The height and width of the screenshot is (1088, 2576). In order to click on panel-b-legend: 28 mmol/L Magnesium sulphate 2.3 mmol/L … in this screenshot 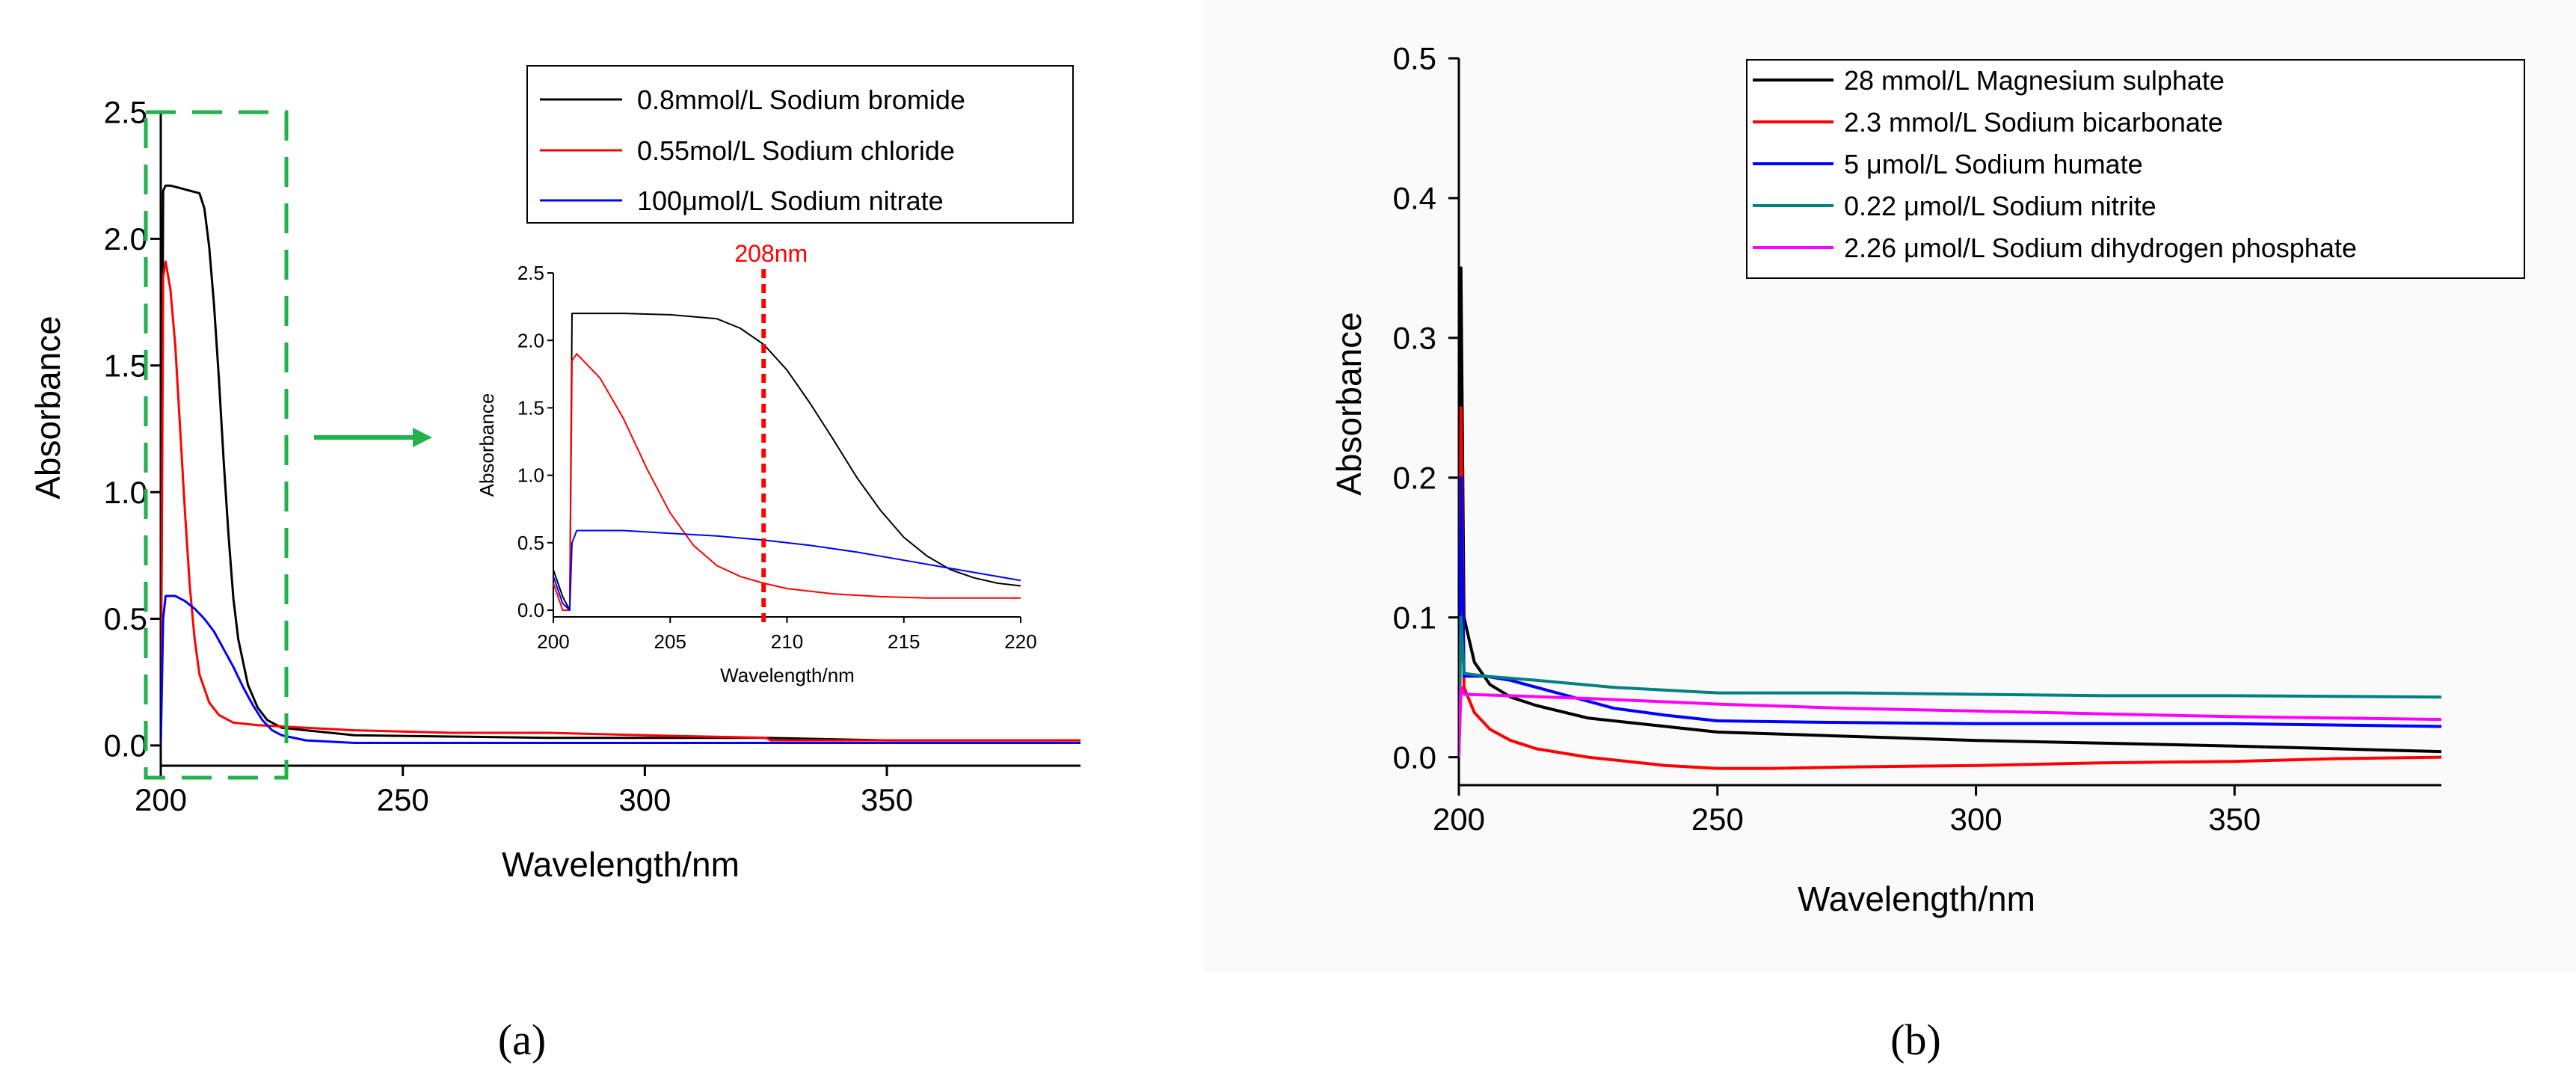, I will do `click(2135, 169)`.